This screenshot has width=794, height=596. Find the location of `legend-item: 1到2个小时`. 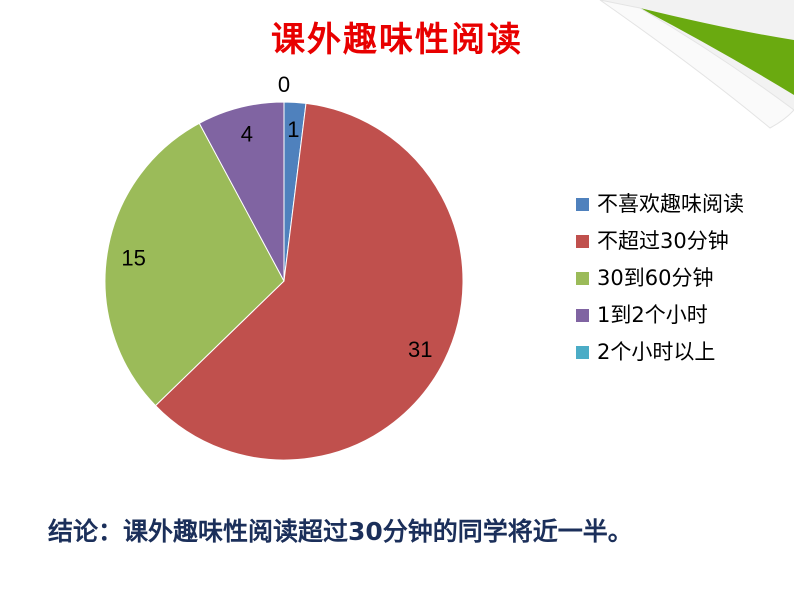

legend-item: 1到2个小时 is located at coordinates (660, 313).